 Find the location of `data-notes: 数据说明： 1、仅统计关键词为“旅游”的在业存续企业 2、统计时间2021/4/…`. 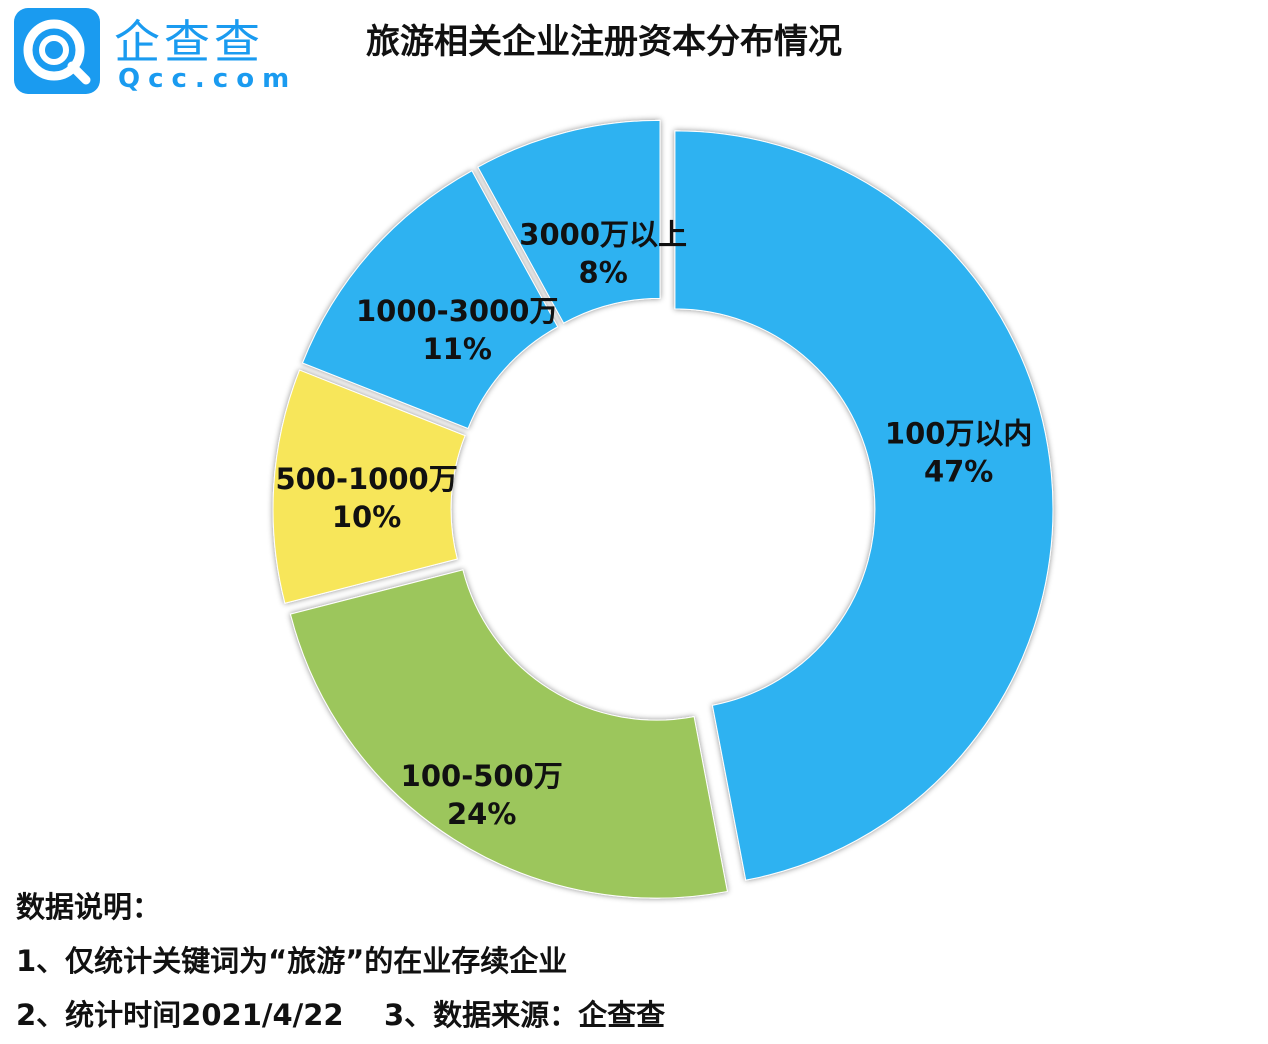

data-notes: 数据说明： 1、仅统计关键词为“旅游”的在业存续企业 2、统计时间2021/4/… is located at coordinates (340, 961).